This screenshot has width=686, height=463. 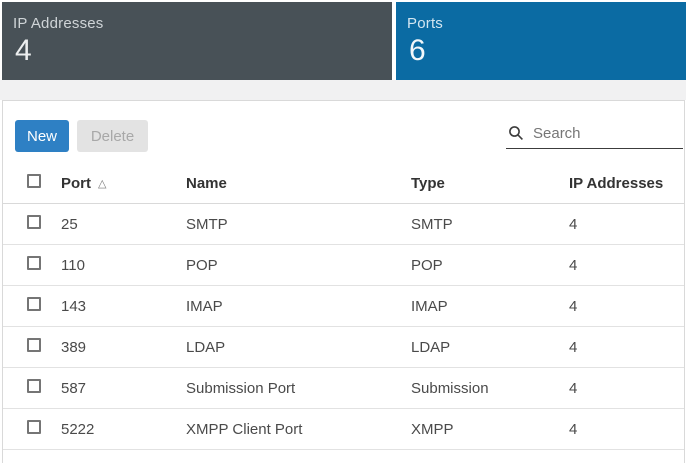 I want to click on tile-label: Ports, so click(x=425, y=23).